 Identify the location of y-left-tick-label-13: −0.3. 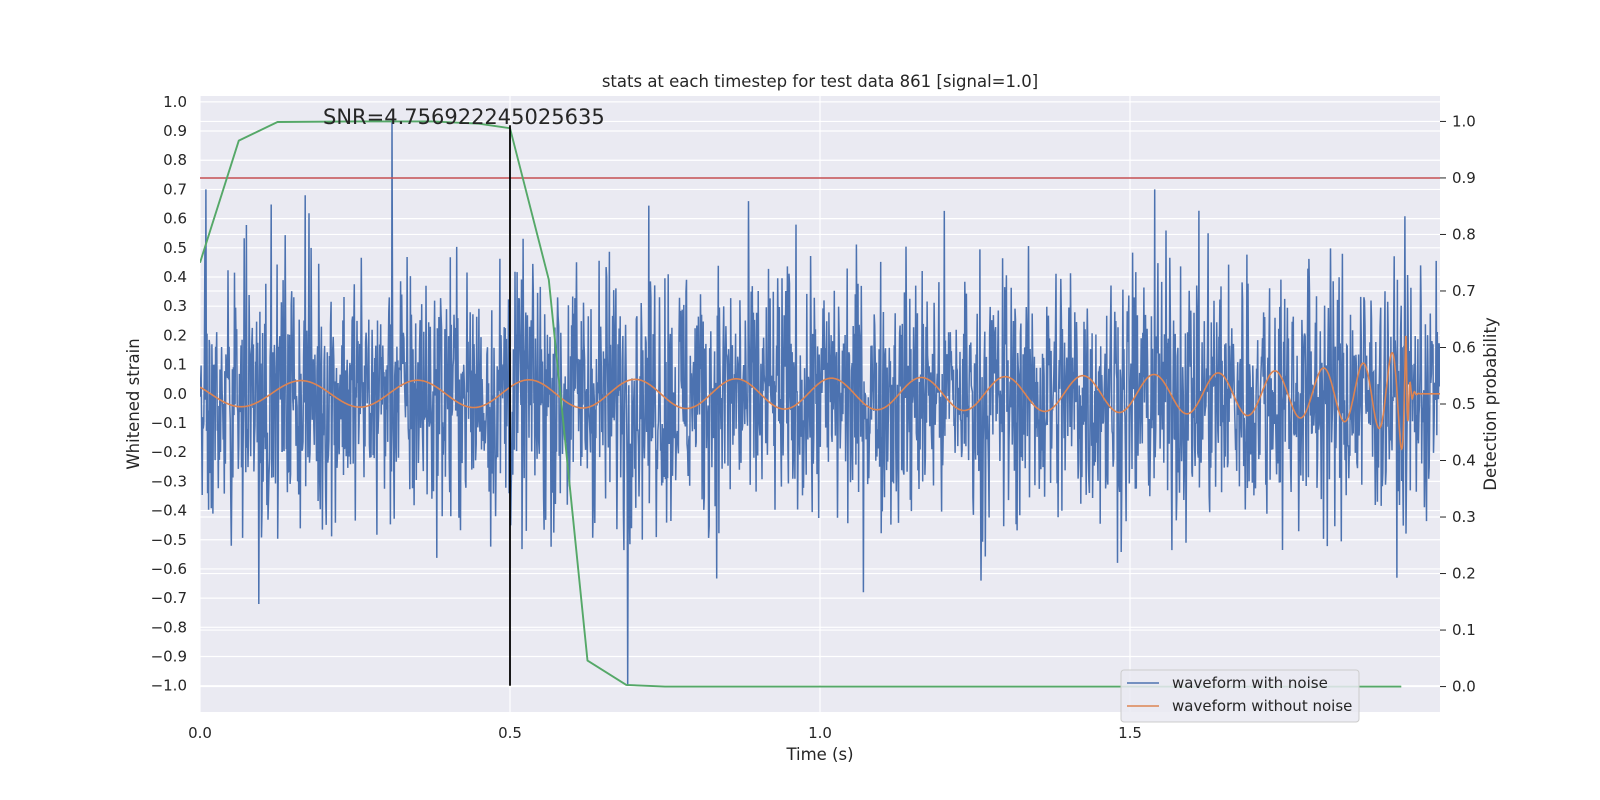
(169, 481).